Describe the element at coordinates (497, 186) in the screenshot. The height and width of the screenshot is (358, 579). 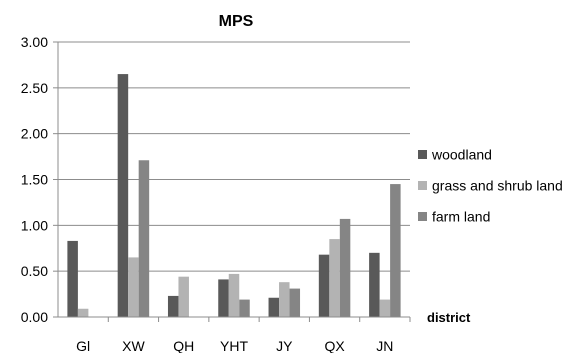
I see `legend-label: grass and shrub land` at that location.